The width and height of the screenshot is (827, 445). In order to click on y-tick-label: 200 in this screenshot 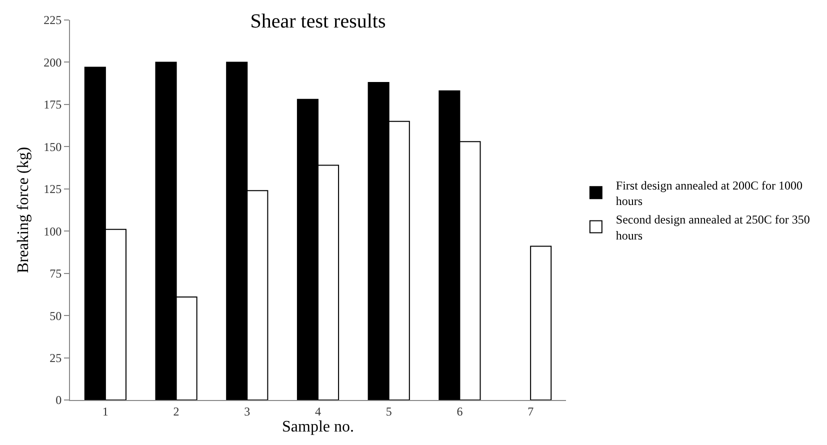, I will do `click(53, 62)`.